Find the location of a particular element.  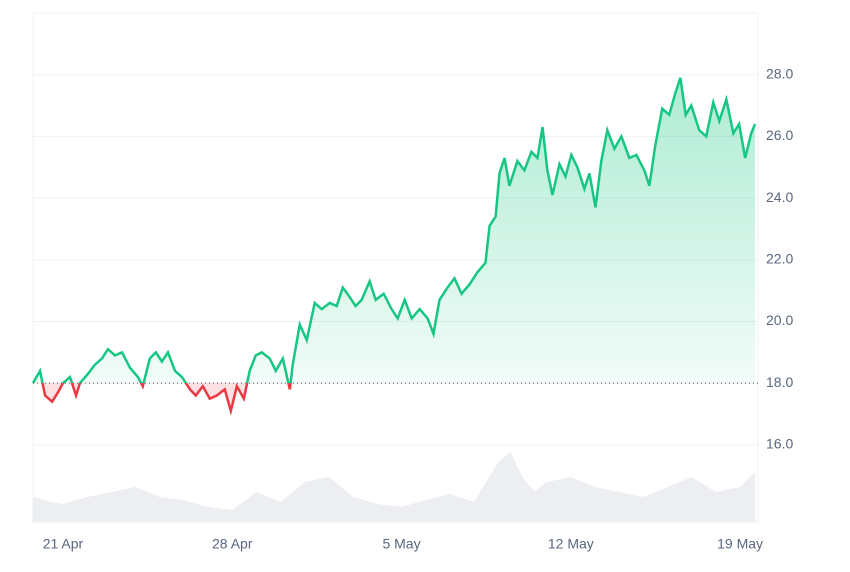

y-tick-label: 24.0 is located at coordinates (779, 197).